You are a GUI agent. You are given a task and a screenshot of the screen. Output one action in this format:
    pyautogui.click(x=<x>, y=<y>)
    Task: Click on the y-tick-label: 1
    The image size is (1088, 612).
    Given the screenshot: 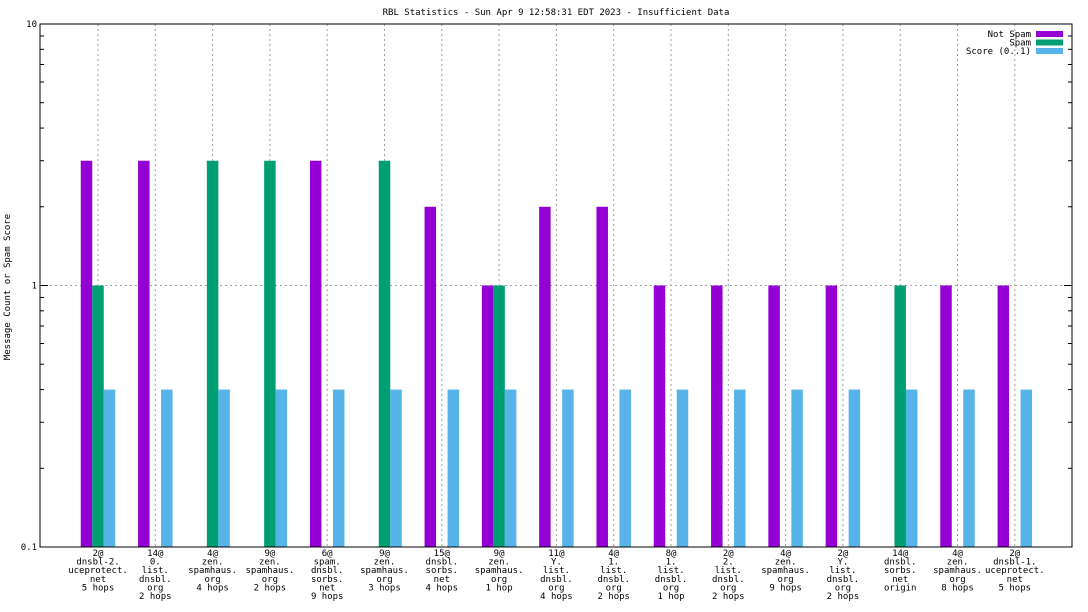 What is the action you would take?
    pyautogui.click(x=34, y=287)
    